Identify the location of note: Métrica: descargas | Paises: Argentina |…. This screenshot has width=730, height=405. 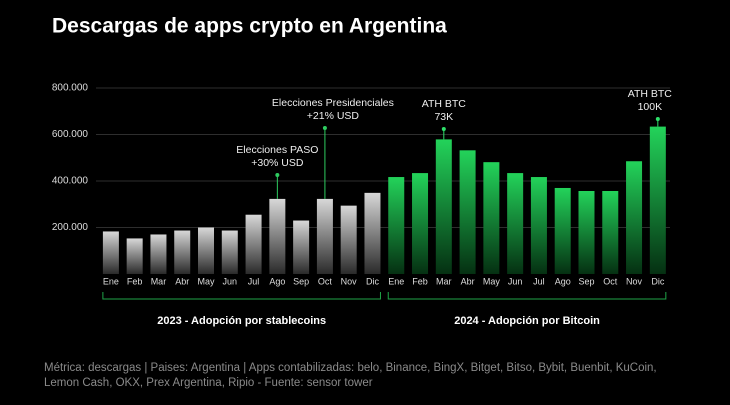
(350, 368).